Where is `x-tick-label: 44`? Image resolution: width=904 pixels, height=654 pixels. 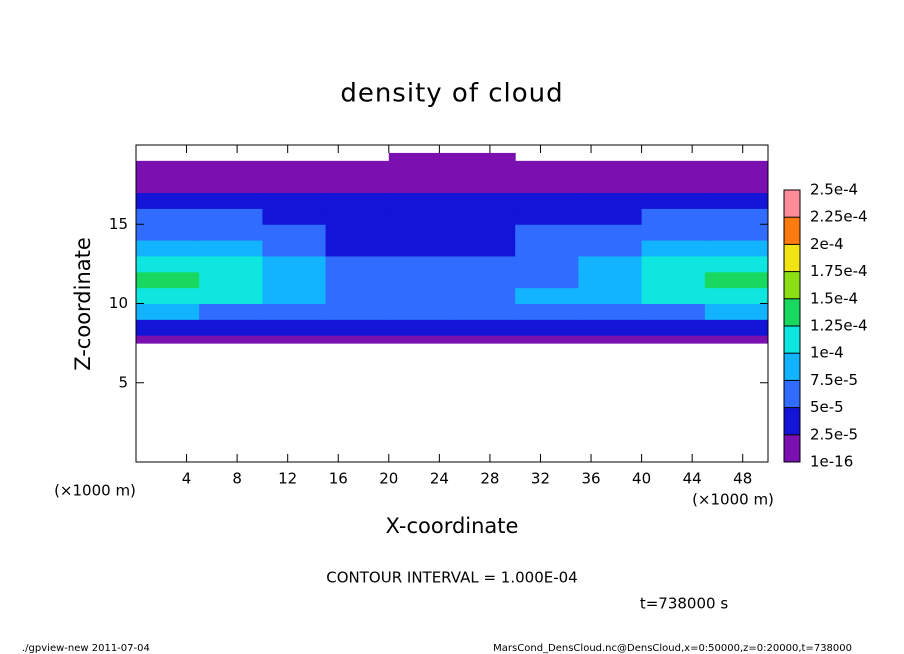 x-tick-label: 44 is located at coordinates (692, 479).